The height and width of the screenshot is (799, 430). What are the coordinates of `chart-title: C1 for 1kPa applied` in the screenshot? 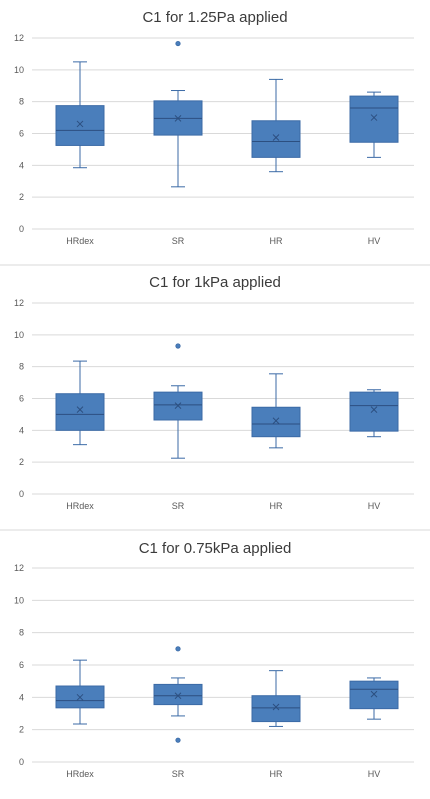 It's located at (215, 282).